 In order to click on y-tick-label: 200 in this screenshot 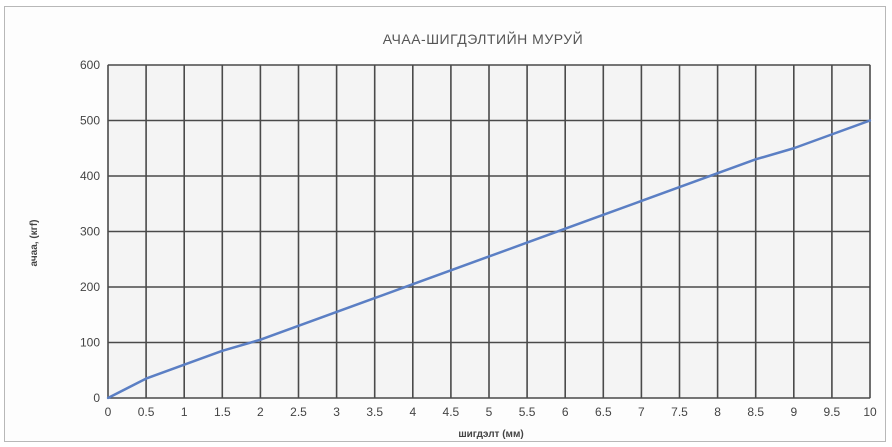, I will do `click(90, 287)`.